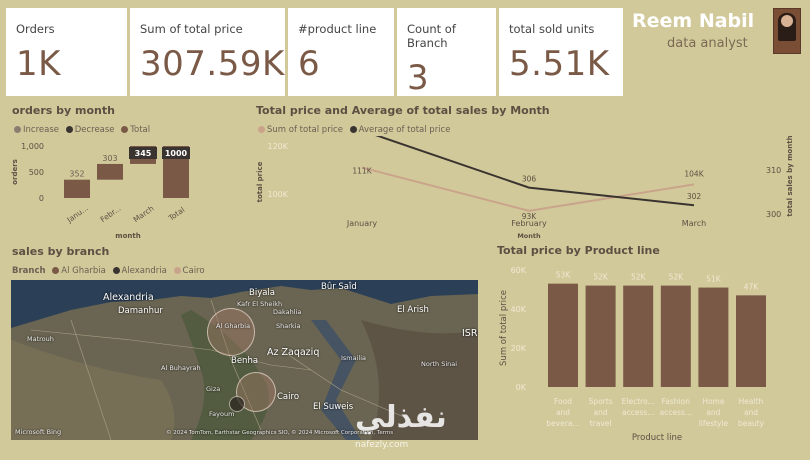 This screenshot has width=810, height=460. Describe the element at coordinates (293, 352) in the screenshot. I see `map-city: Az Zaqaziq` at that location.